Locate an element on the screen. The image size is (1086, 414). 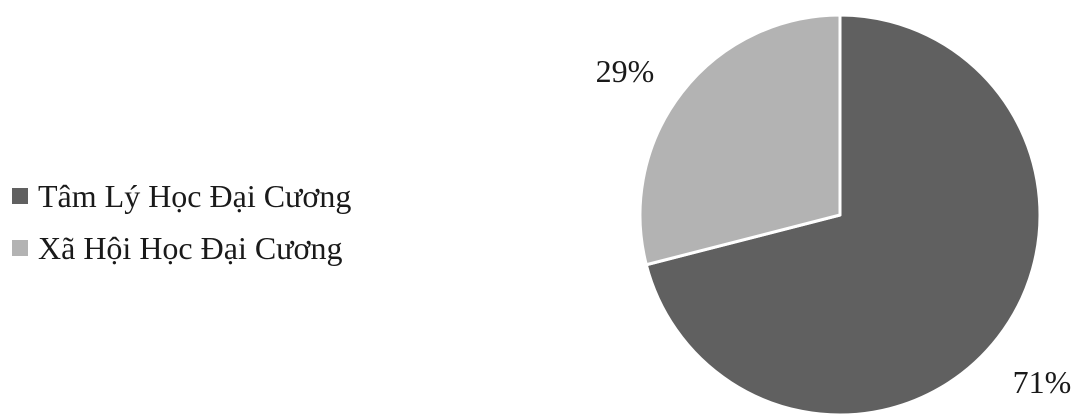
data-label-slice-2: 29% is located at coordinates (625, 71).